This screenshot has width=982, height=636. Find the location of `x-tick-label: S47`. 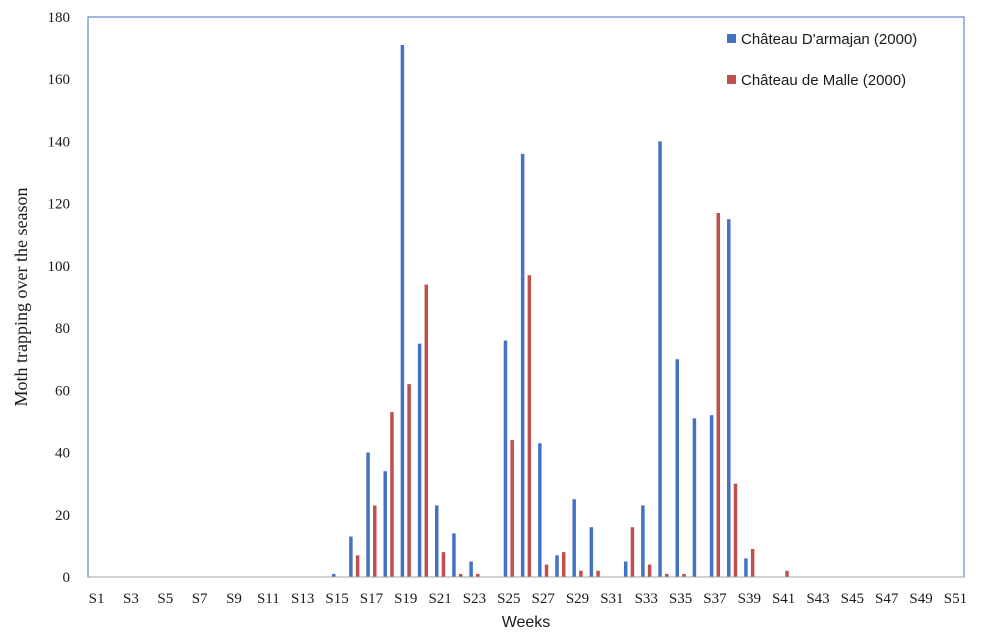

x-tick-label: S47 is located at coordinates (887, 599).